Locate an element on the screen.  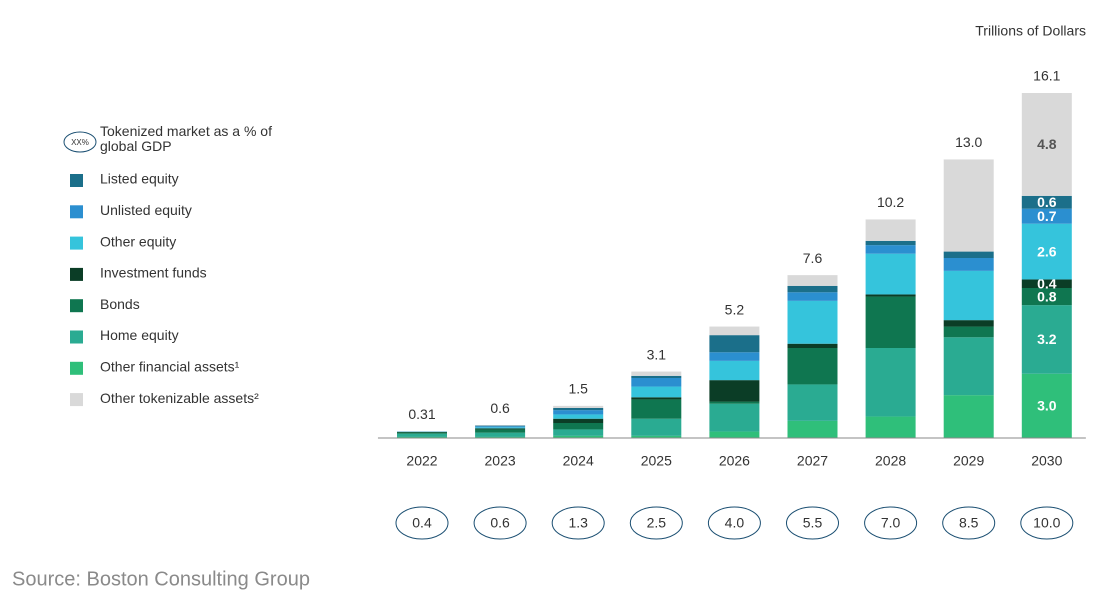
segment-label: 3.2 is located at coordinates (1047, 339).